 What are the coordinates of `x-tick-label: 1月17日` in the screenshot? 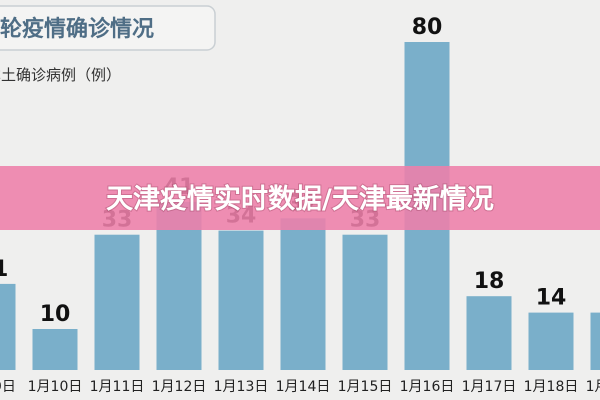 It's located at (489, 387).